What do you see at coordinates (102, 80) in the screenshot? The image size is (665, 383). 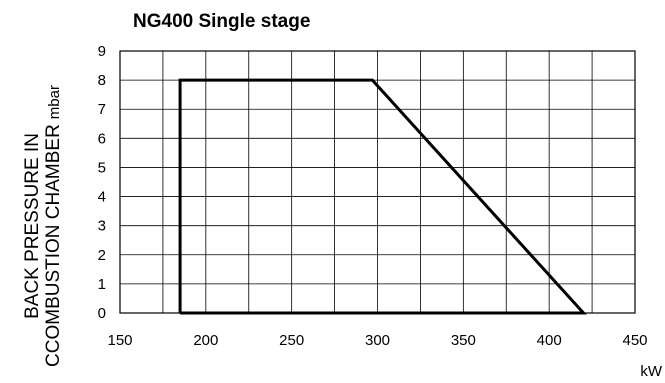 I see `y-tick-label: 8` at bounding box center [102, 80].